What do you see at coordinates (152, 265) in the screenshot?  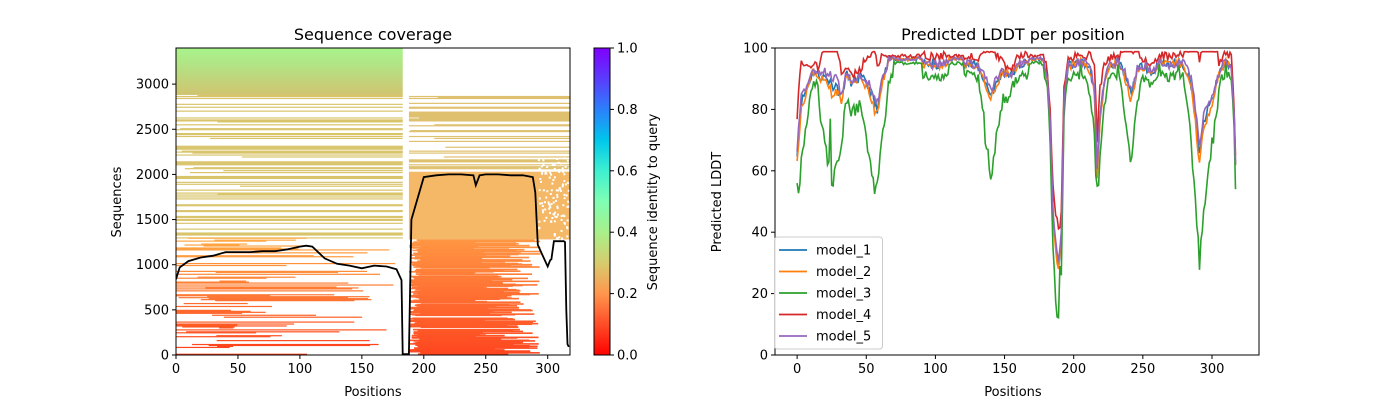 I see `coverage-y-tick-label: 1000` at bounding box center [152, 265].